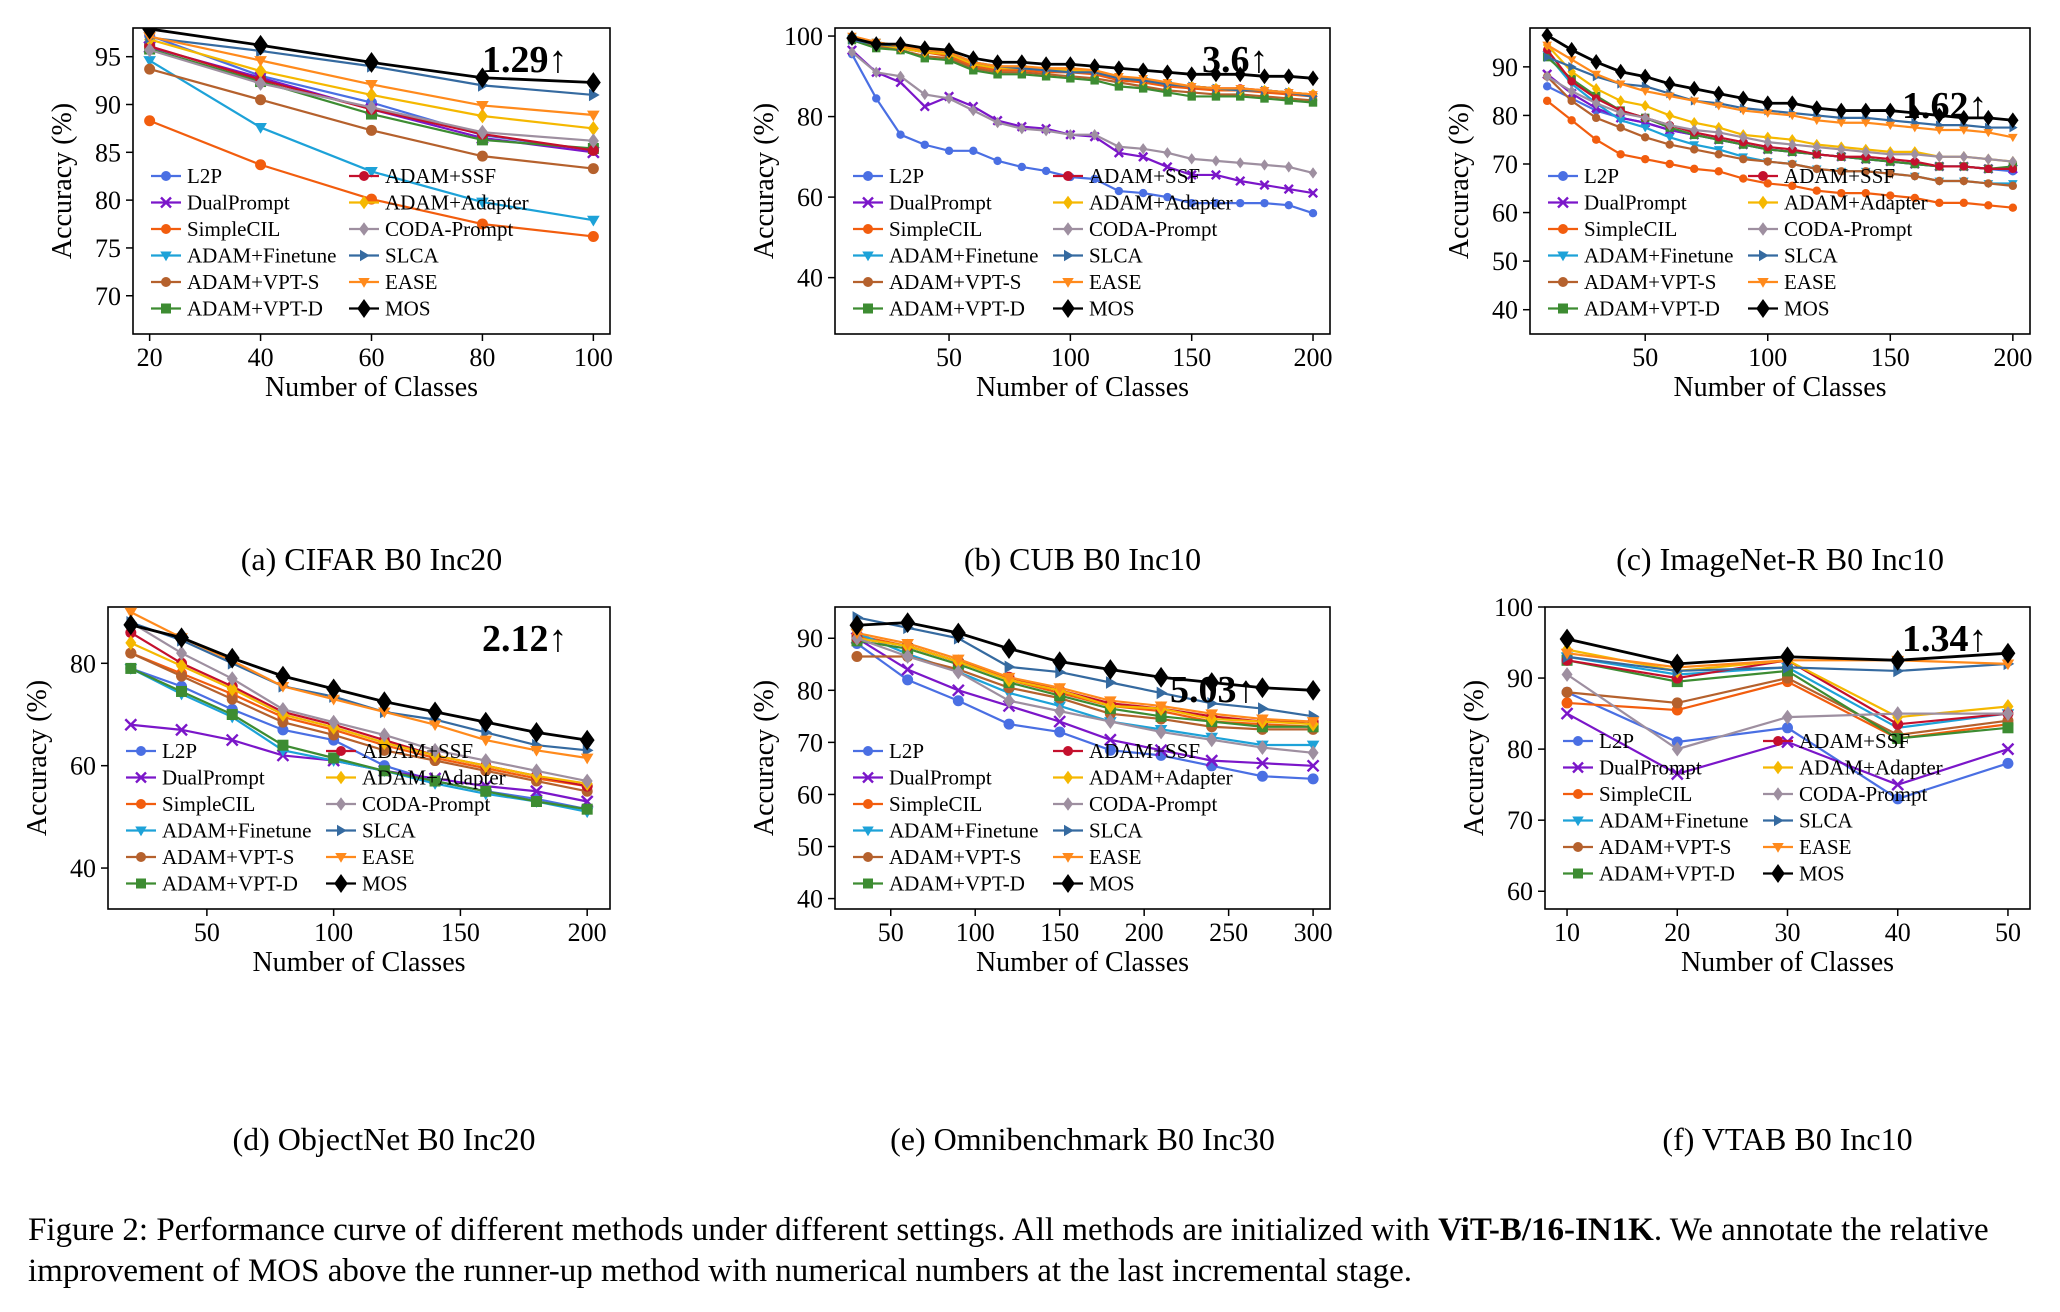  I want to click on chart-e-legend-label: ADAM+VPT-D, so click(957, 884).